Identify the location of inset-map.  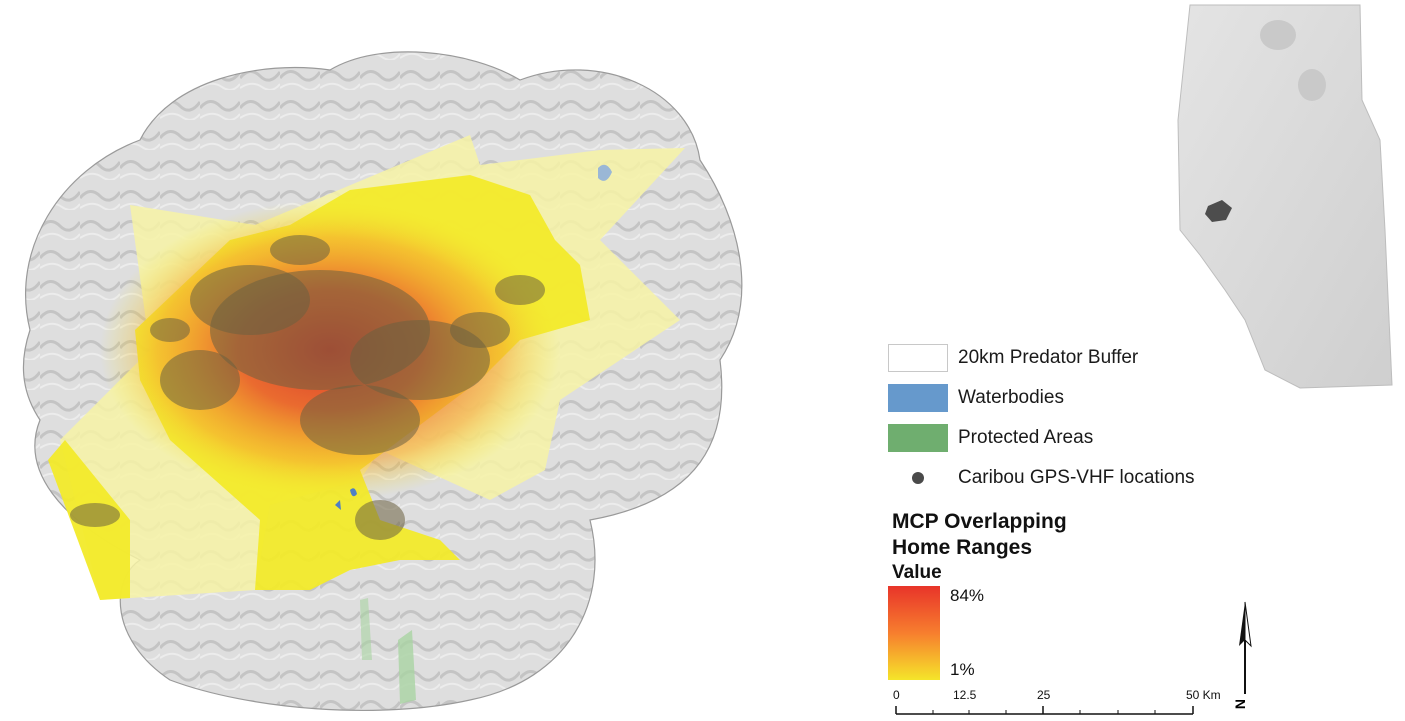
(1285, 196).